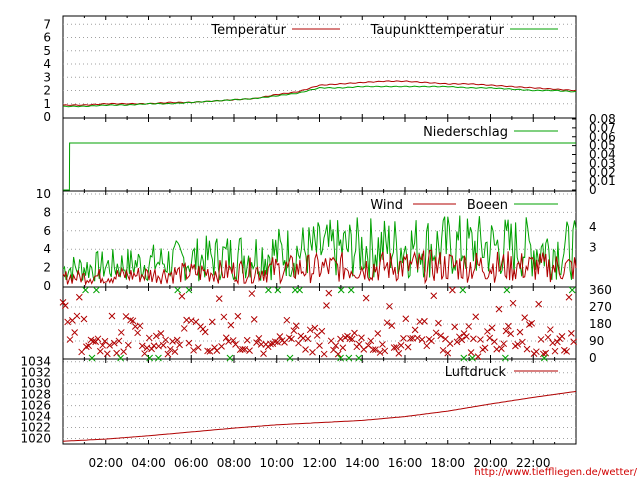 The image size is (640, 480). I want to click on direction-y-tick-label: 270, so click(600, 307).